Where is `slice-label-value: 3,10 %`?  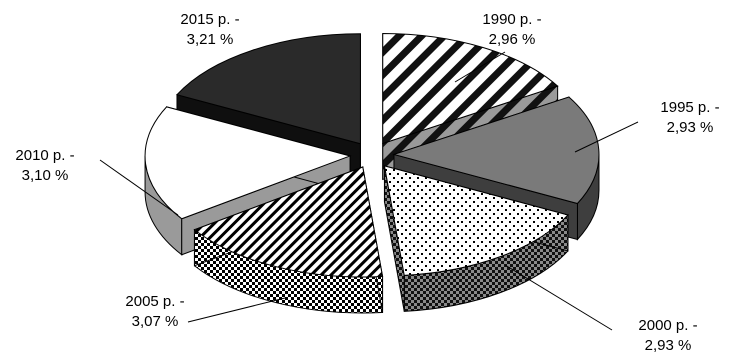
slice-label-value: 3,10 % is located at coordinates (45, 175).